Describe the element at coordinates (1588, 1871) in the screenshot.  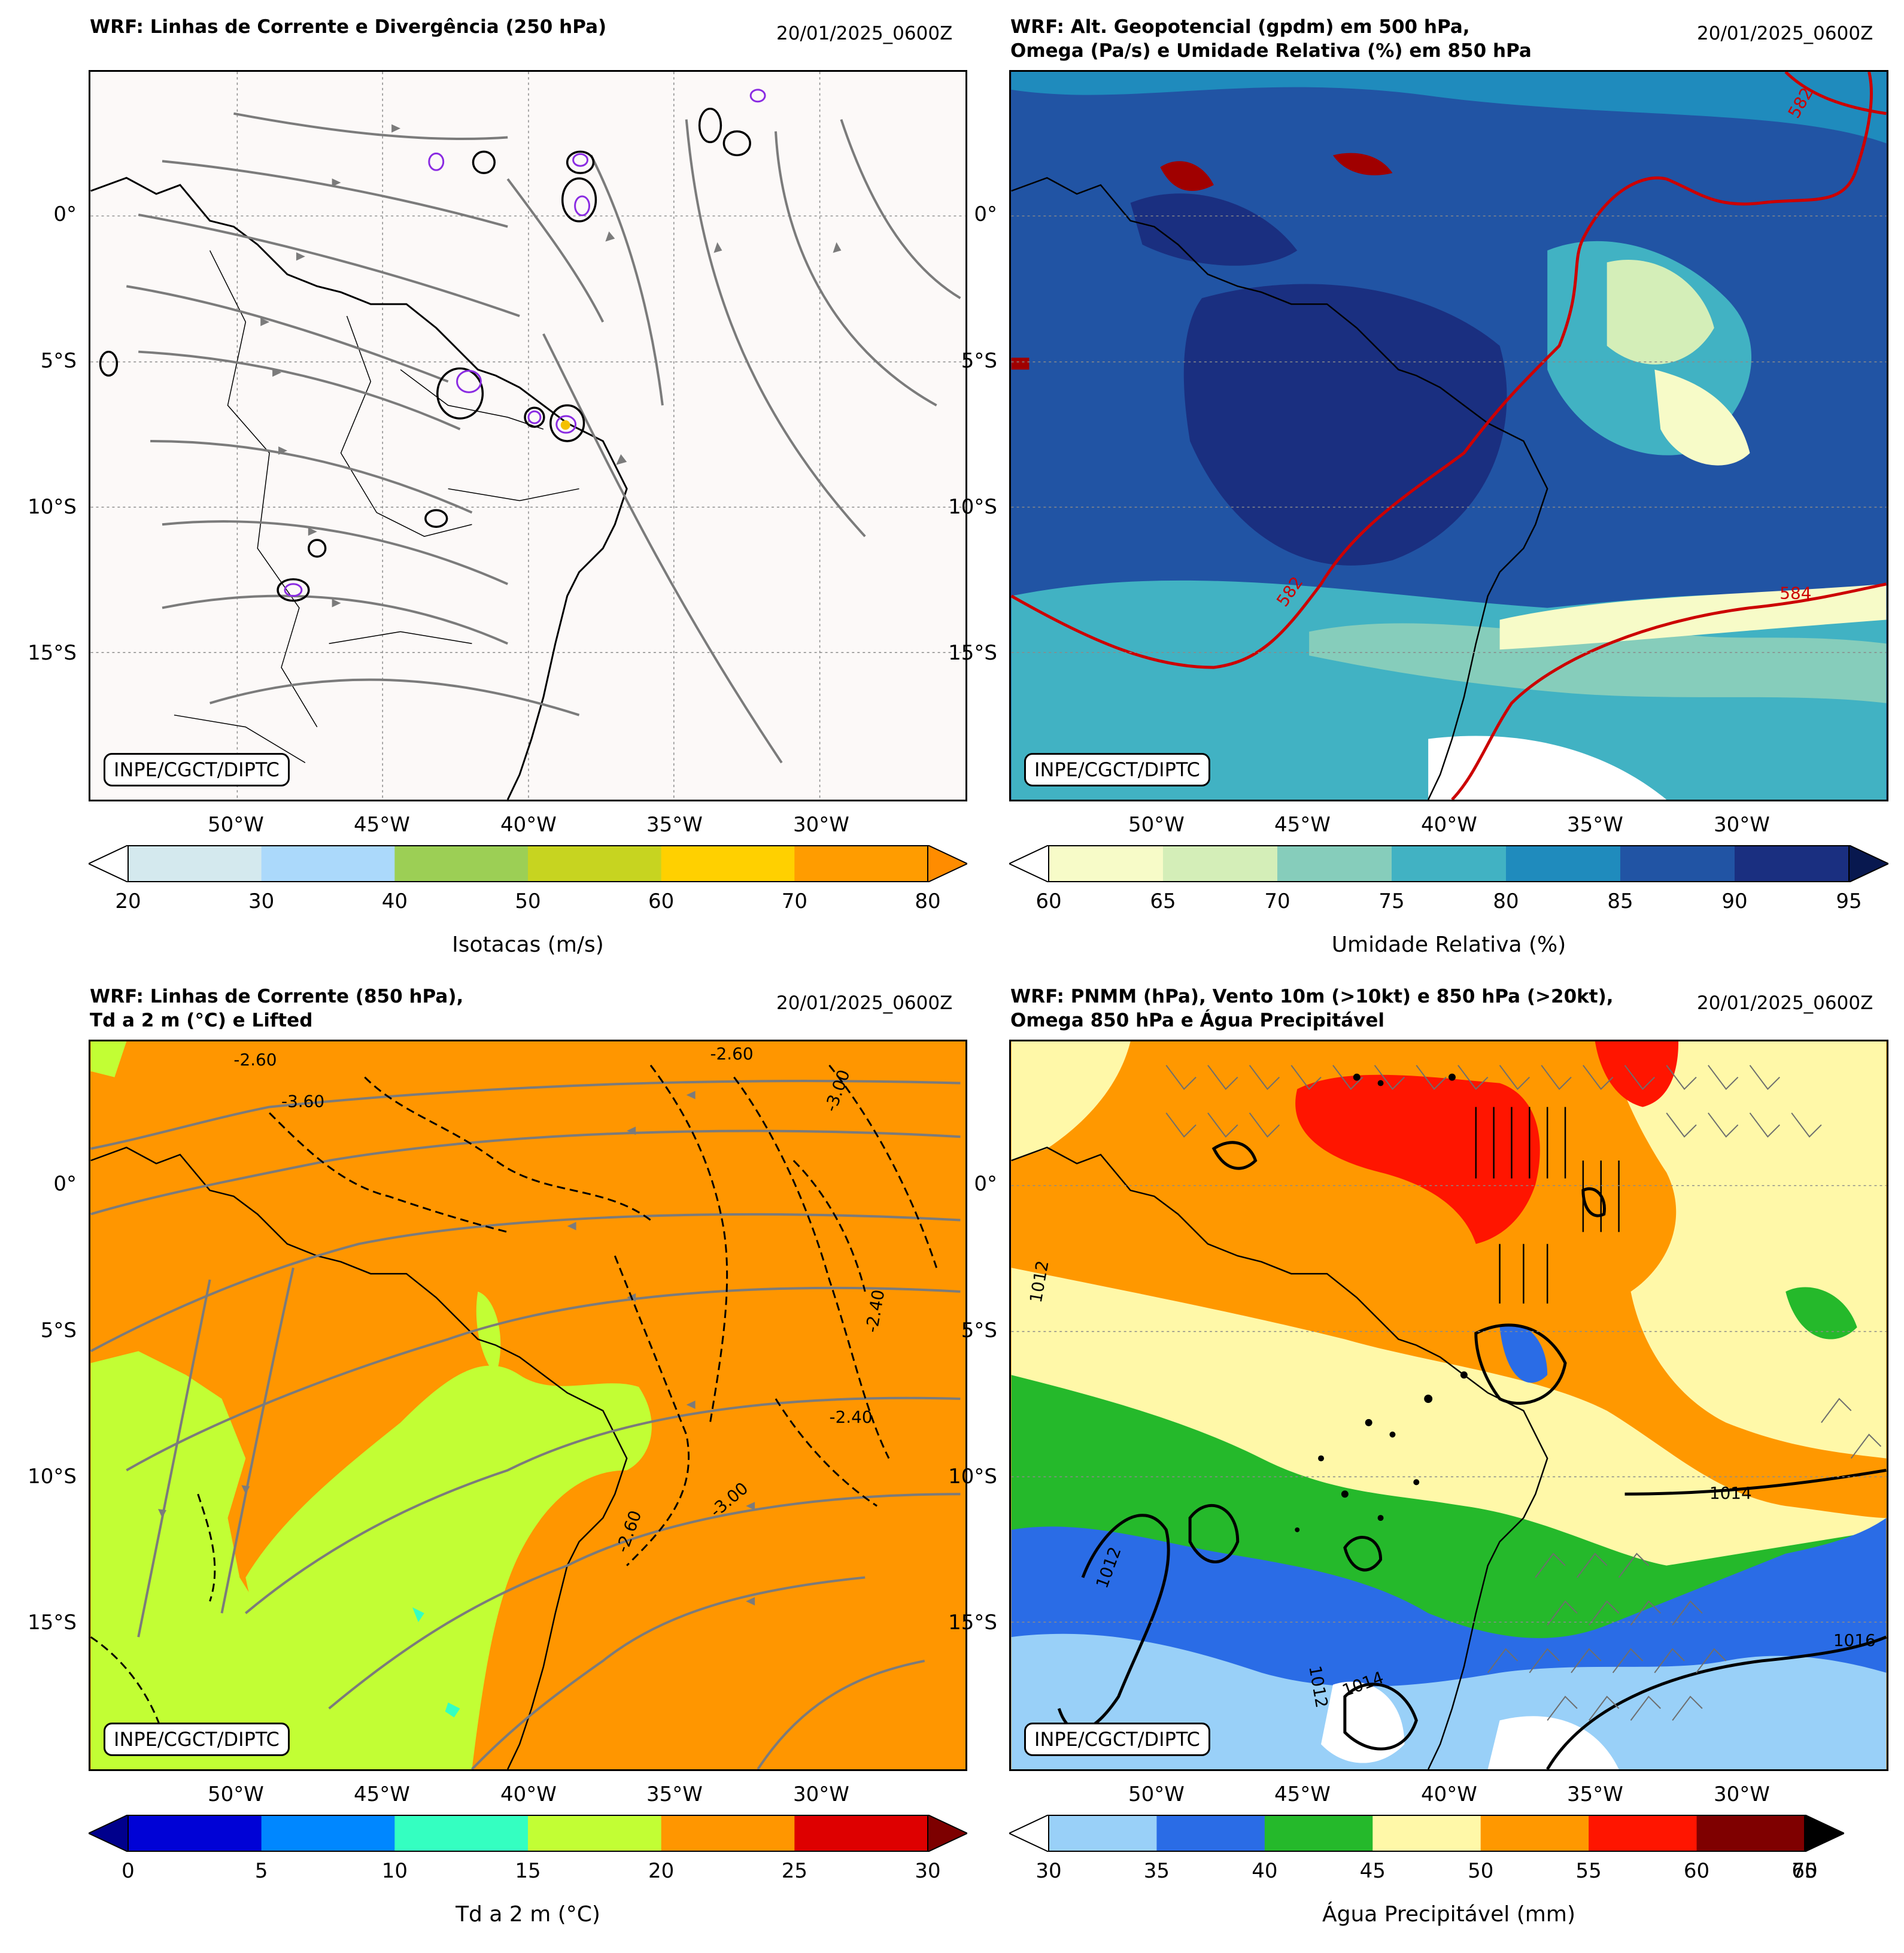
I see `colorbar-tick: 55` at that location.